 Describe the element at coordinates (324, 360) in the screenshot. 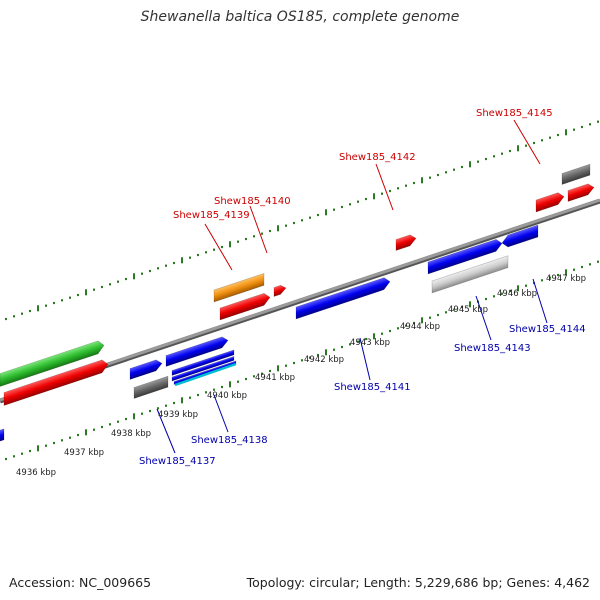

I see `tick-label: 4942 kbp` at that location.